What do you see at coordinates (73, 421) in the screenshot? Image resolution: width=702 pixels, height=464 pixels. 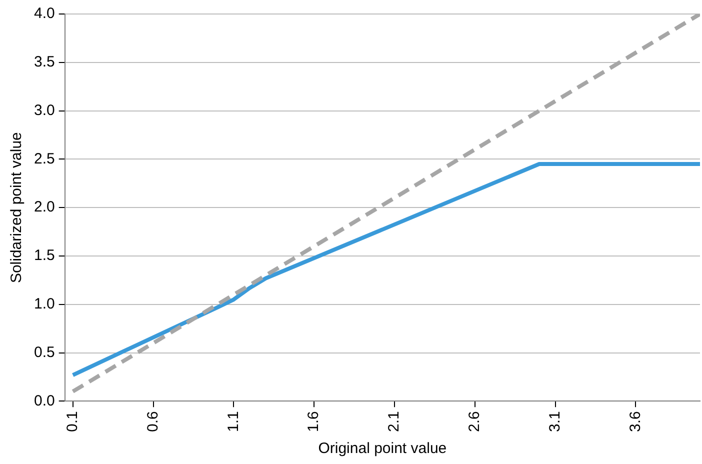 I see `x-tick-label: 0.1` at bounding box center [73, 421].